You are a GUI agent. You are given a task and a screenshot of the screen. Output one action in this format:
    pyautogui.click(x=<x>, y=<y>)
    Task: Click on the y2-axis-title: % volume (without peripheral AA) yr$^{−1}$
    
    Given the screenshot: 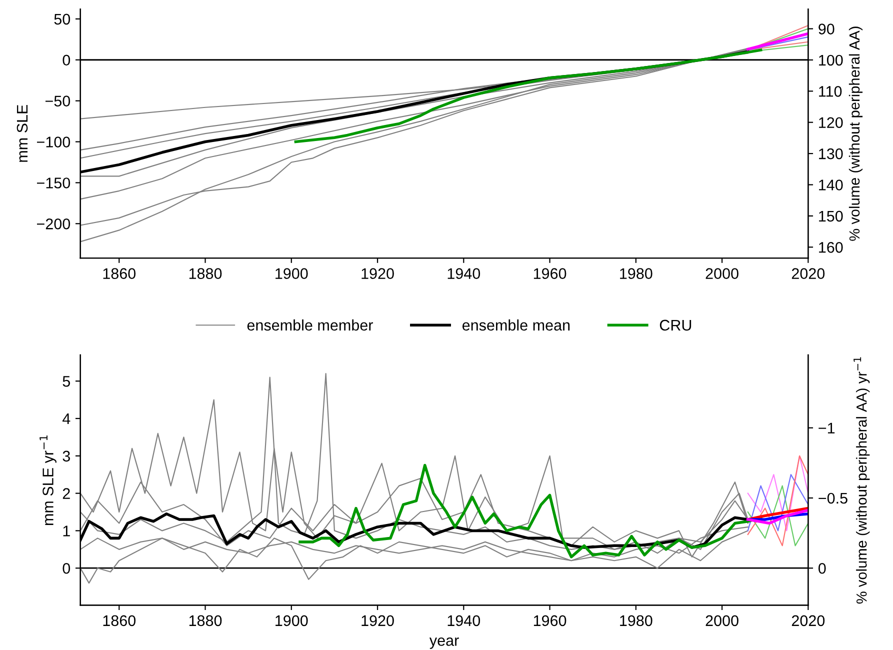 What is the action you would take?
    pyautogui.click(x=862, y=480)
    